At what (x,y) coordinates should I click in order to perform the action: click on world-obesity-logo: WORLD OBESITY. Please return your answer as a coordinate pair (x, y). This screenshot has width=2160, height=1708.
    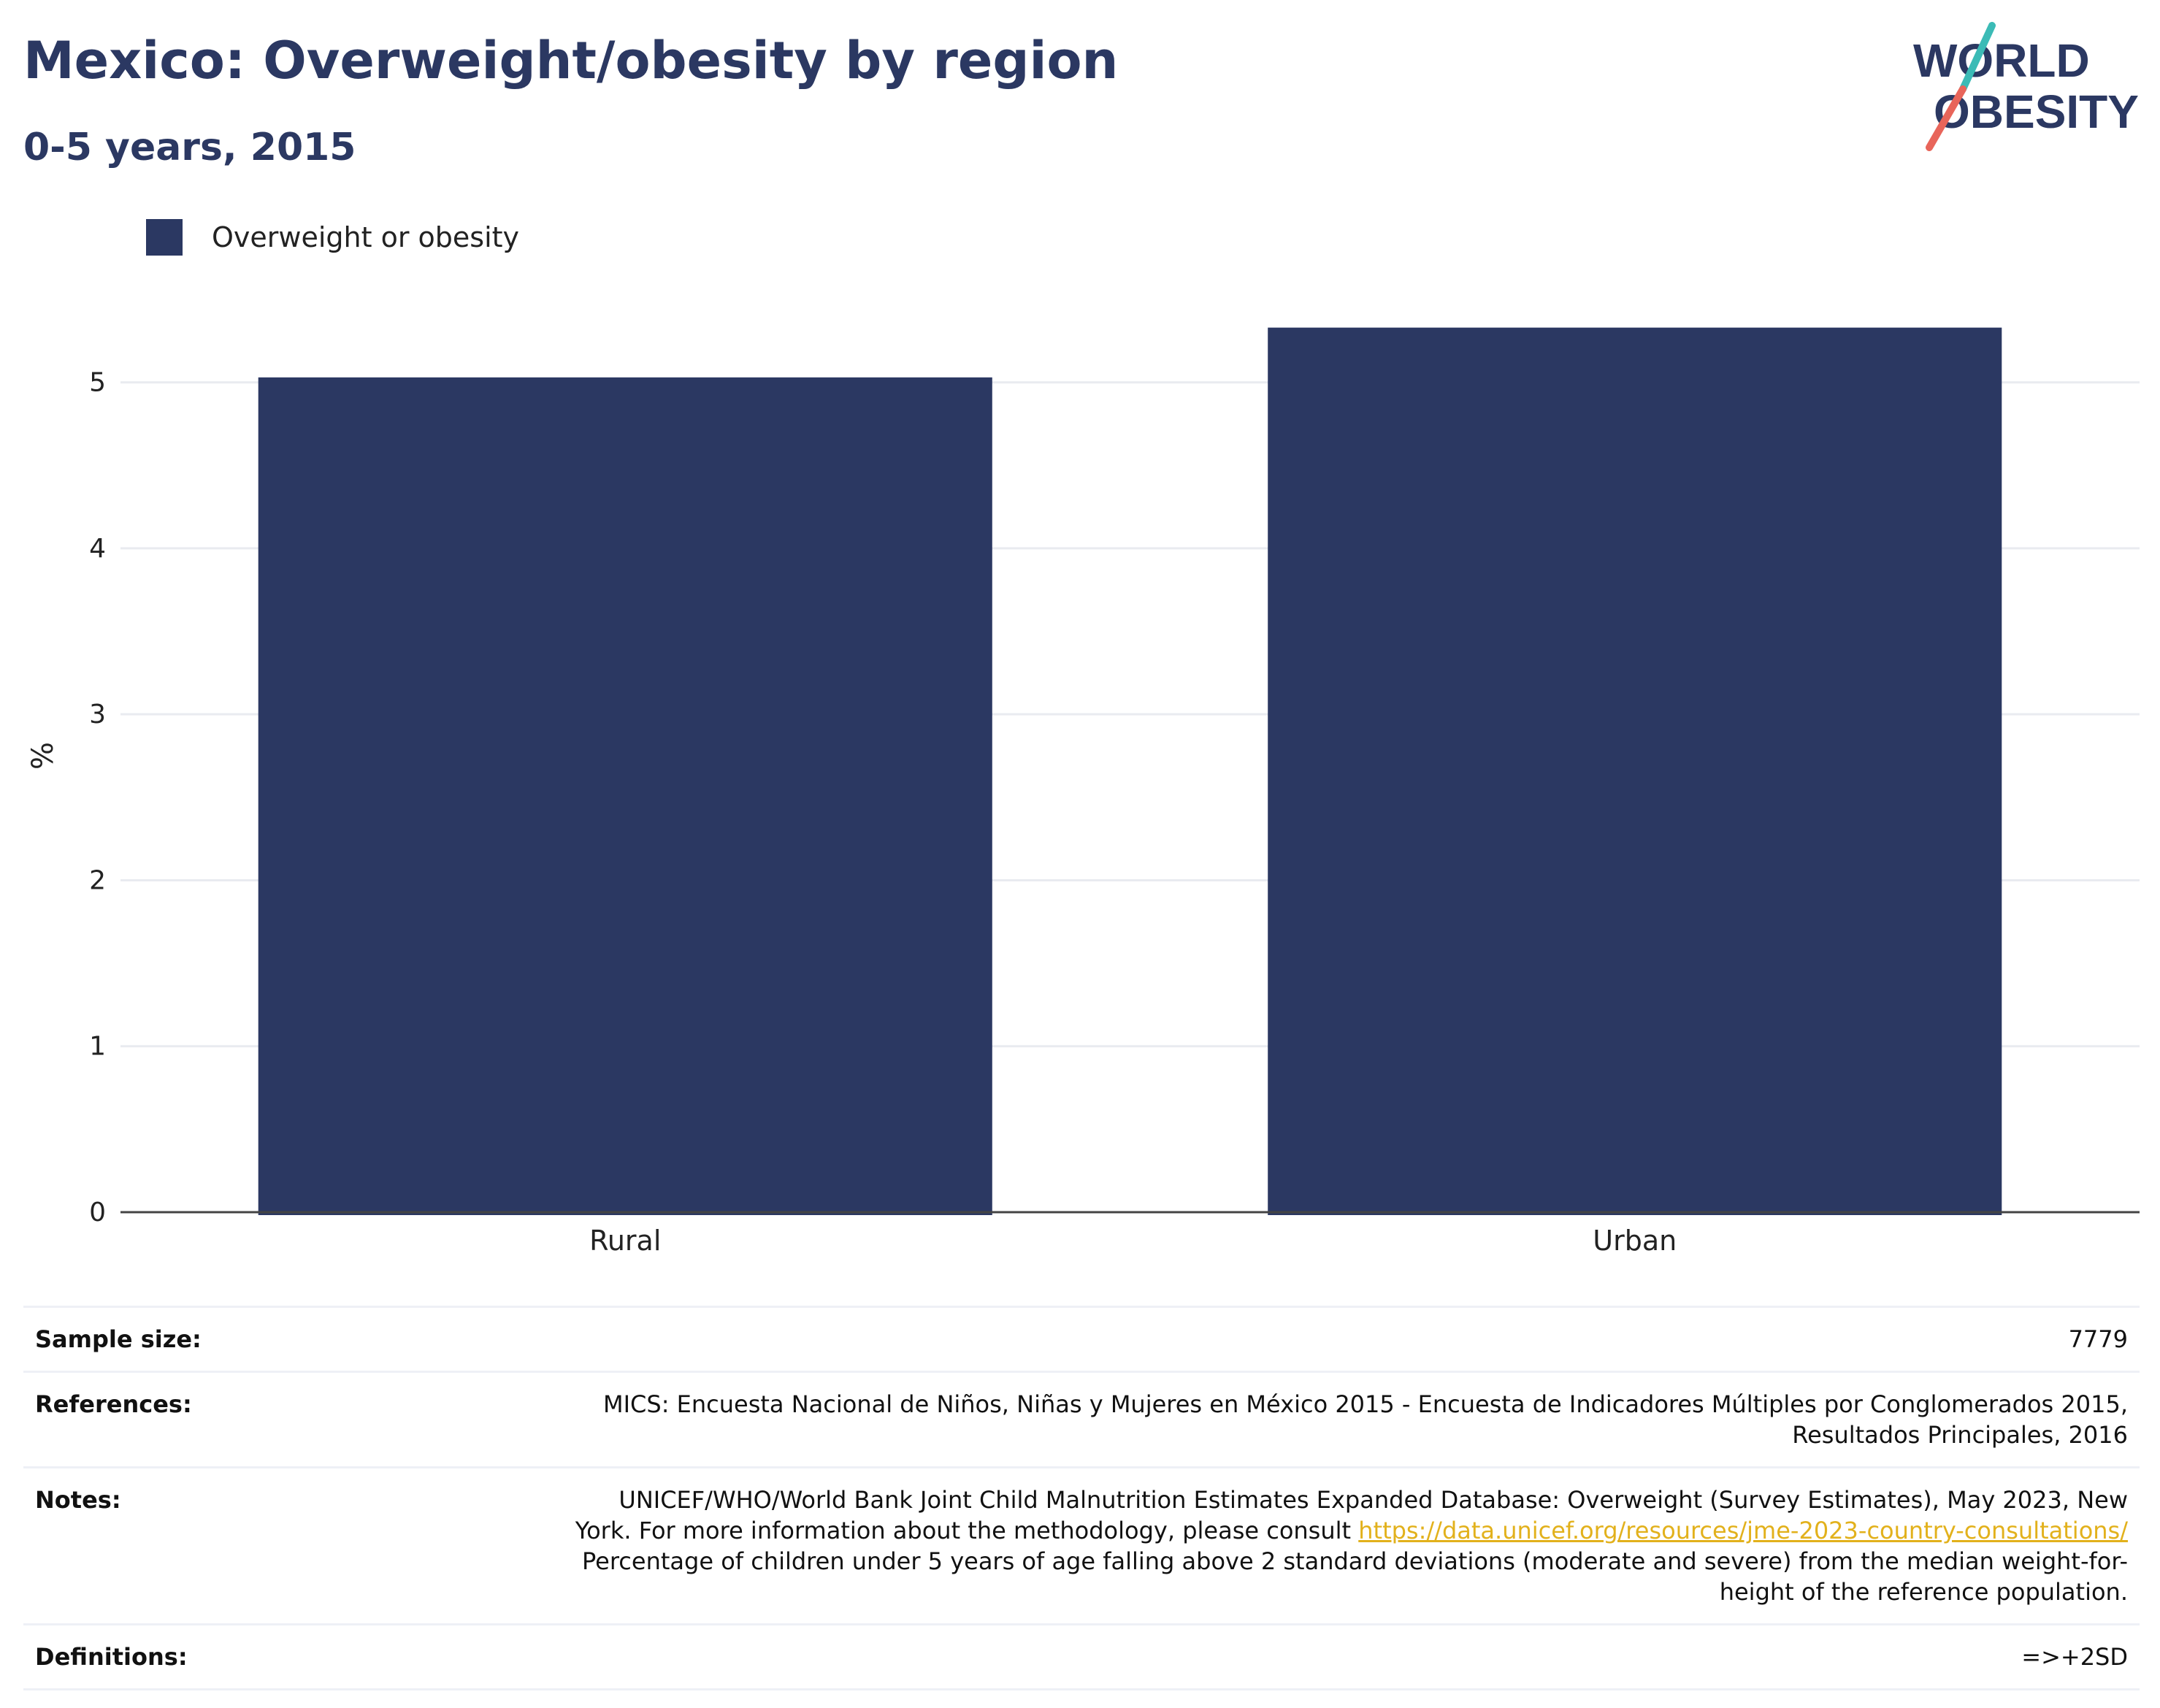
    Looking at the image, I should click on (2026, 86).